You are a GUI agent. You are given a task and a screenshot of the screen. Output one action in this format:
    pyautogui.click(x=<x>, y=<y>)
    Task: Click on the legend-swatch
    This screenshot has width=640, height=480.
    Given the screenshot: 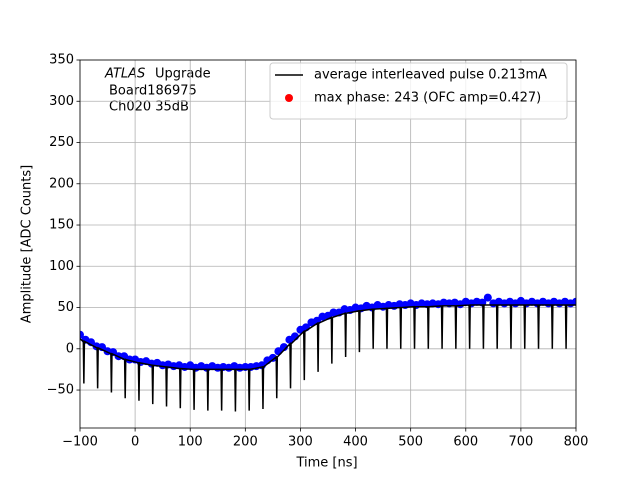 What is the action you would take?
    pyautogui.click(x=289, y=98)
    